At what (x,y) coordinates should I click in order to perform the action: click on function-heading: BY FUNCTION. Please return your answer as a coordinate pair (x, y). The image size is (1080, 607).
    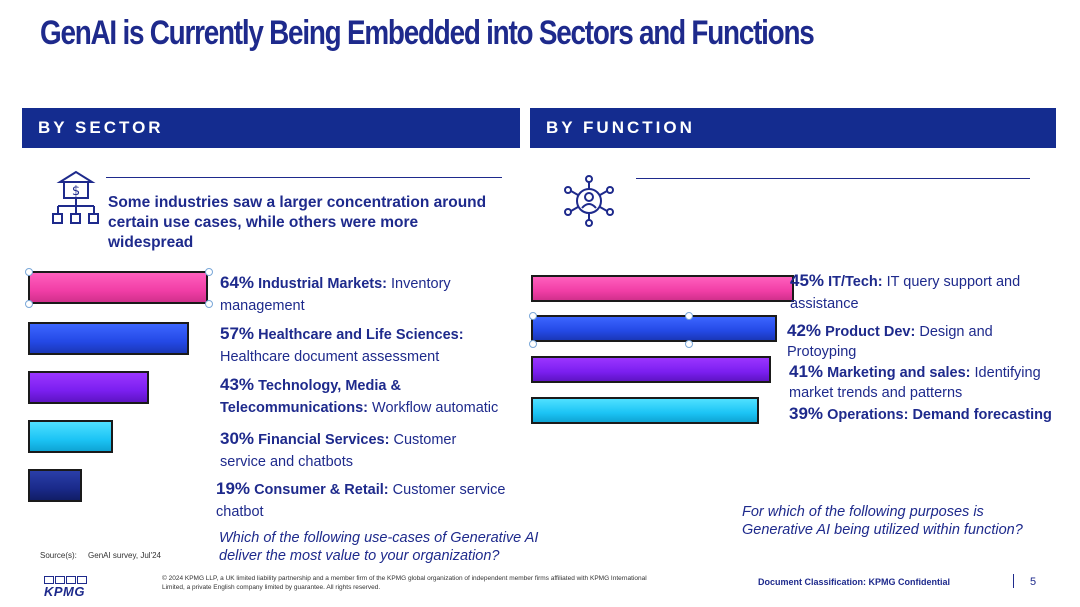
    Looking at the image, I should click on (620, 127).